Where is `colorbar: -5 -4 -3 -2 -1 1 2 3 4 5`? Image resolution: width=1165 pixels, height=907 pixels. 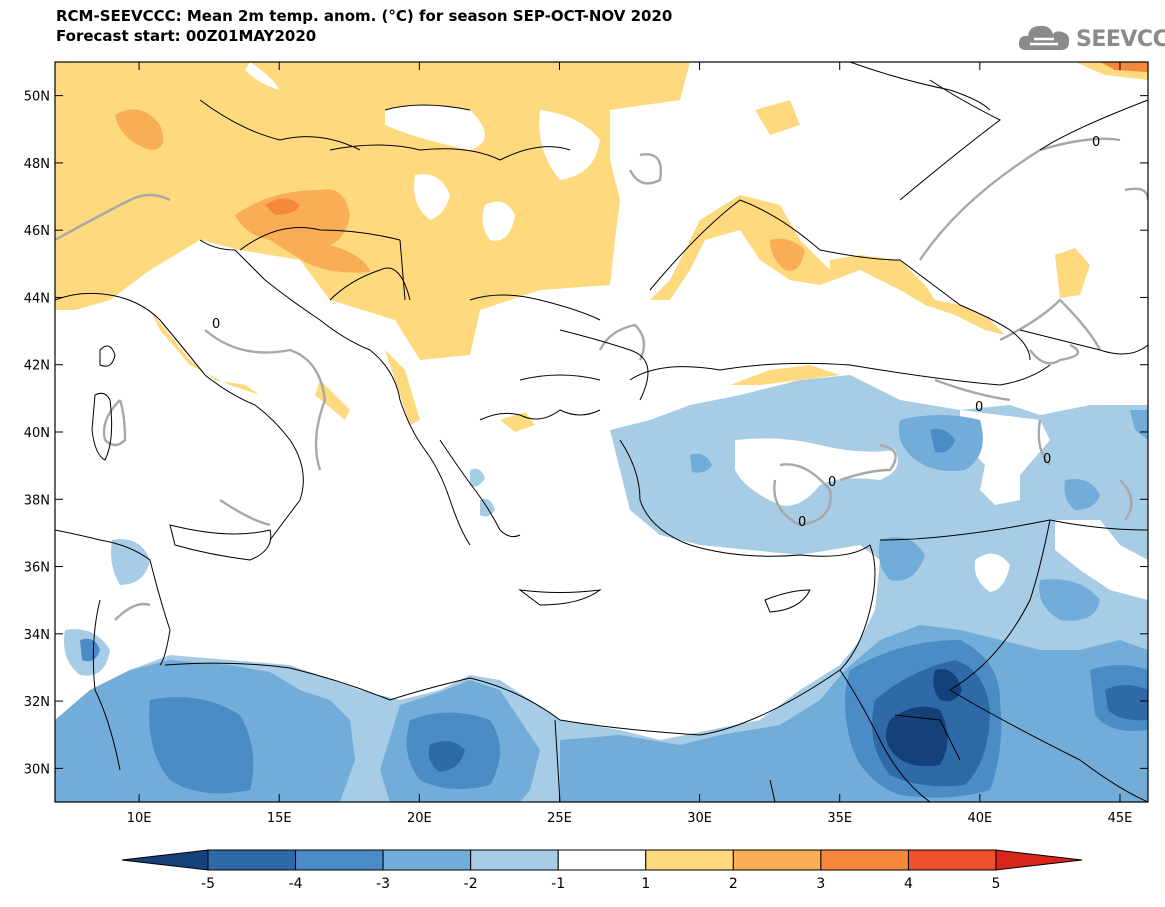 colorbar: -5 -4 -3 -2 -1 1 2 3 4 5 is located at coordinates (602, 870).